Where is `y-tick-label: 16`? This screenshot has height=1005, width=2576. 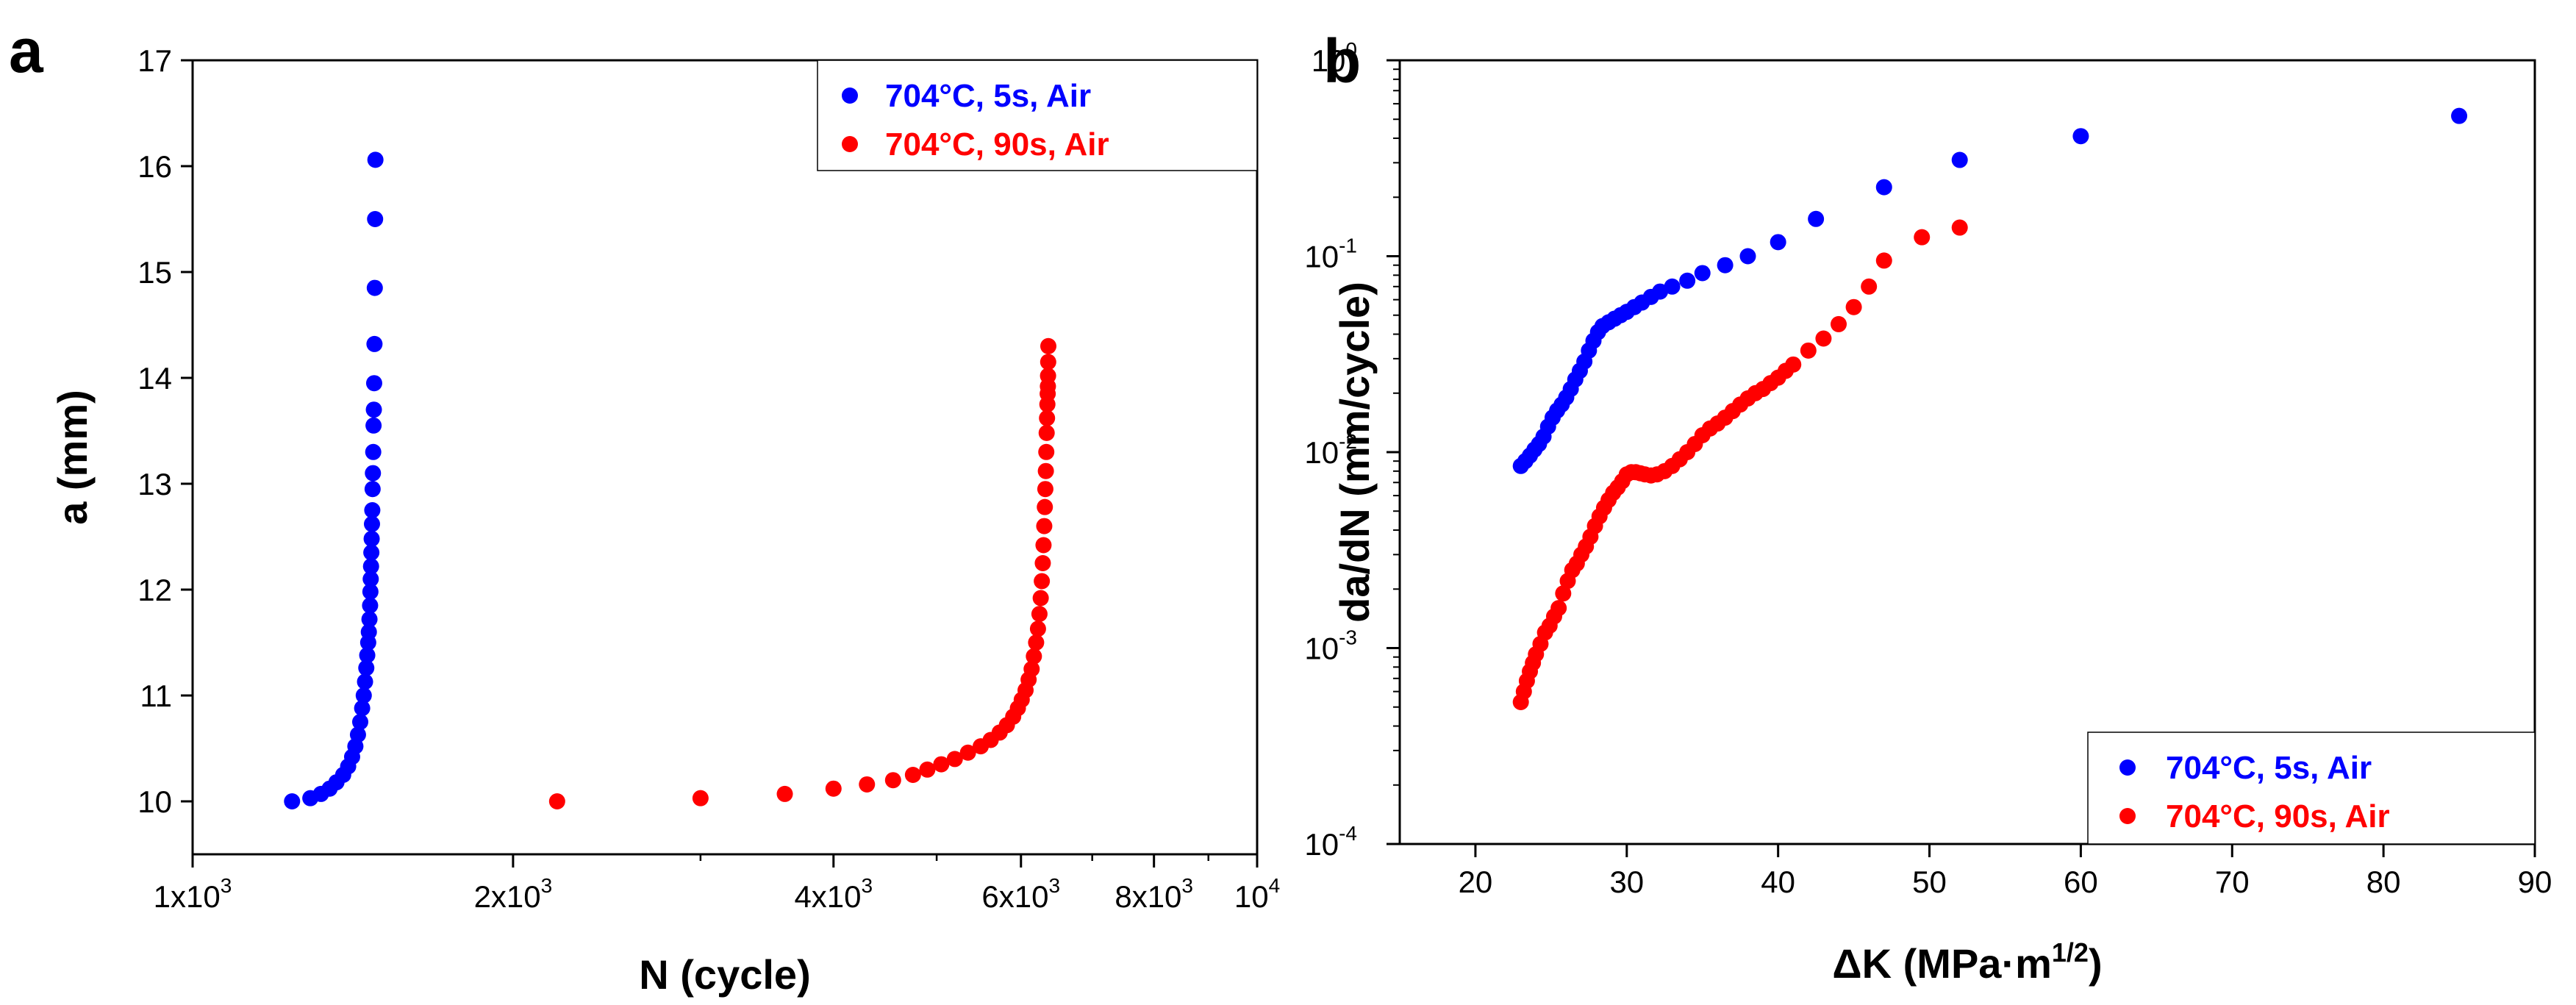
y-tick-label: 16 is located at coordinates (154, 166).